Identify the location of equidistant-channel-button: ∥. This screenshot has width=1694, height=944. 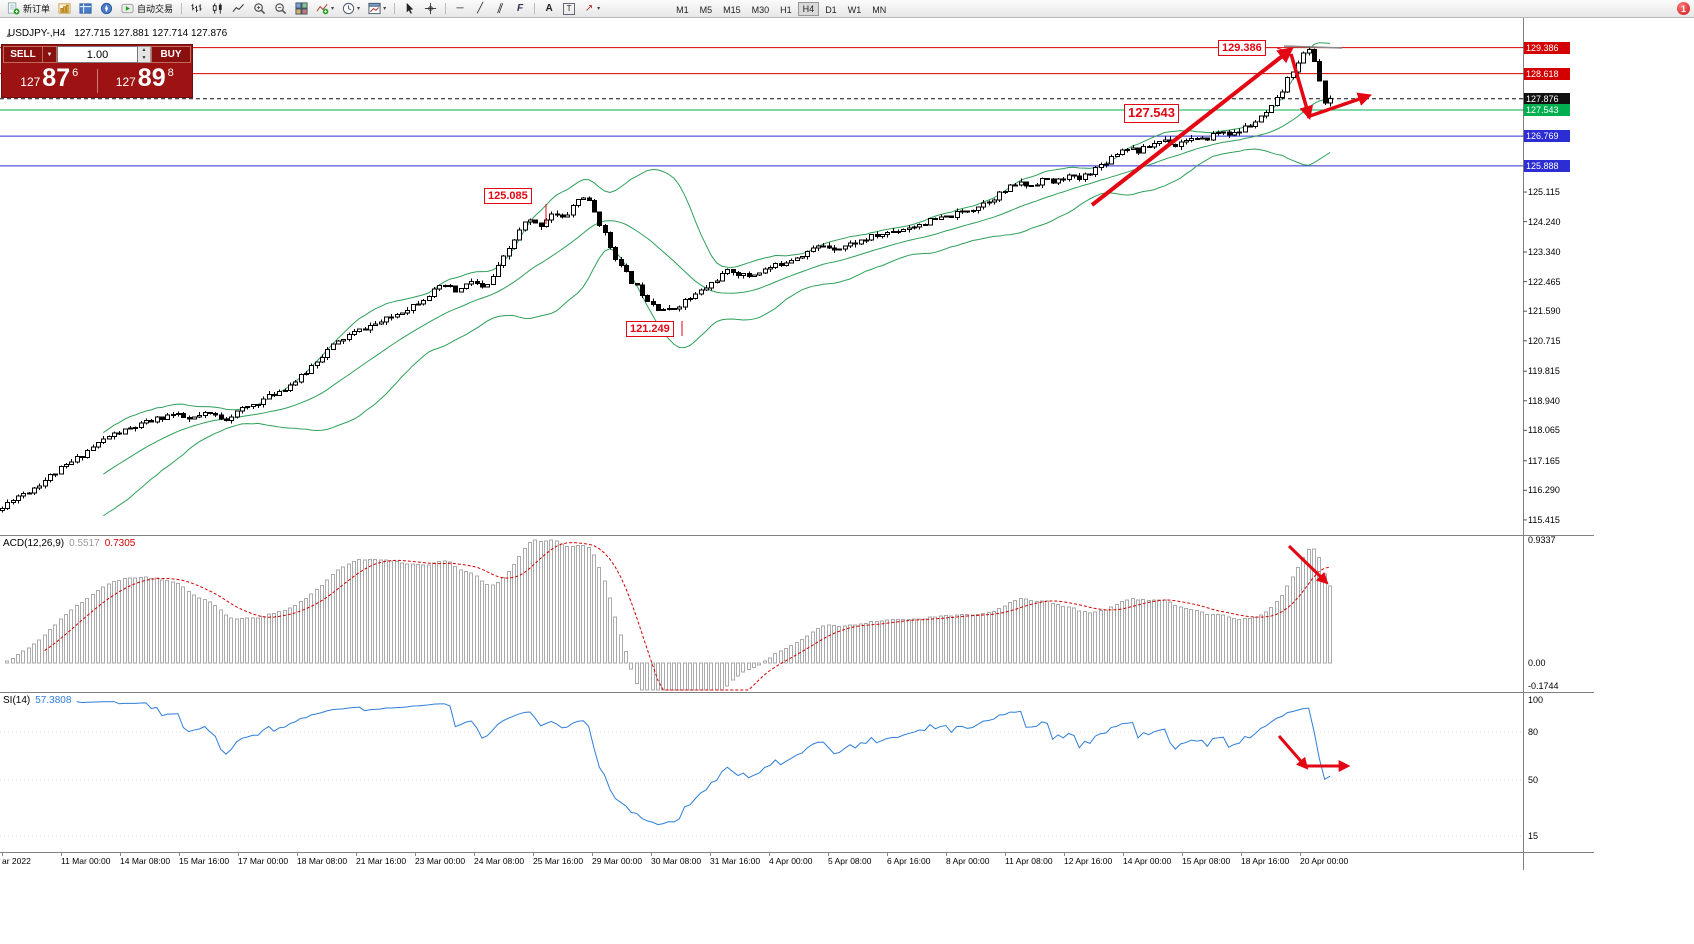
(500, 8).